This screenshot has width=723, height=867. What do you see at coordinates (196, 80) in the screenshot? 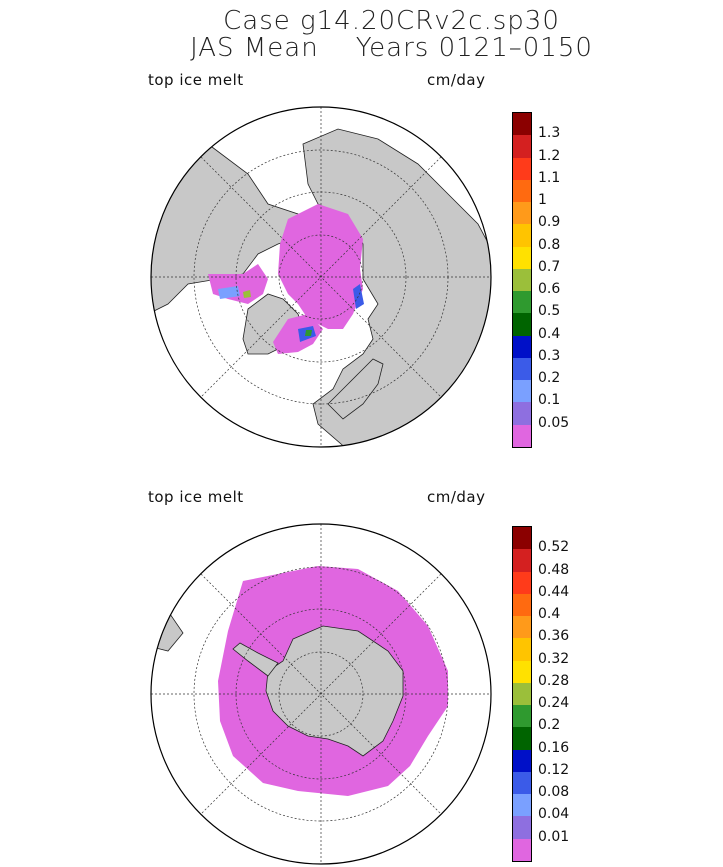
I see `panel1-field-label: top ice melt` at bounding box center [196, 80].